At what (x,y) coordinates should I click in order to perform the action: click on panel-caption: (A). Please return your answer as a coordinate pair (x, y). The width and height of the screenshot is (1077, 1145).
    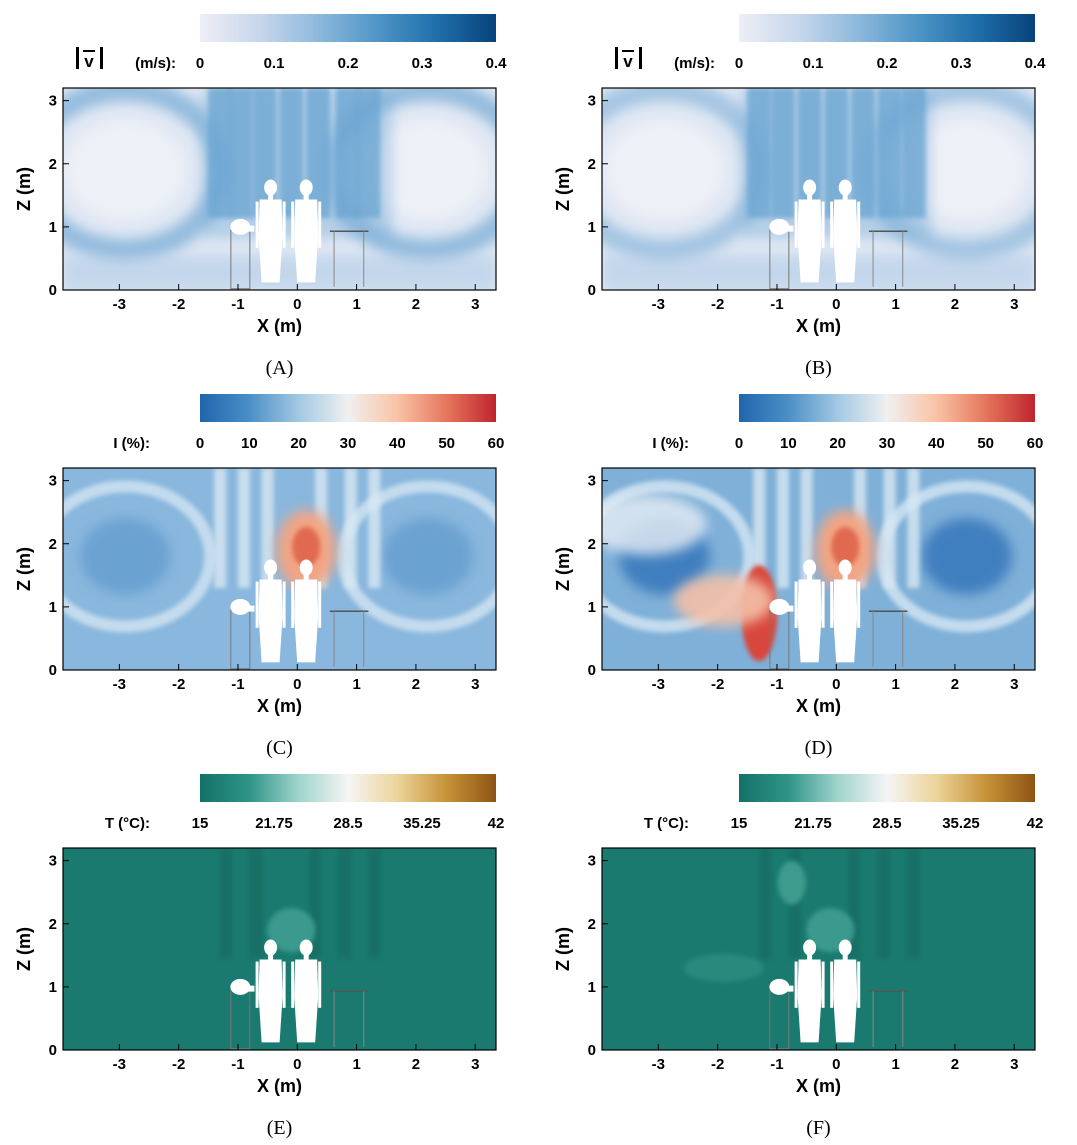
    Looking at the image, I should click on (280, 368).